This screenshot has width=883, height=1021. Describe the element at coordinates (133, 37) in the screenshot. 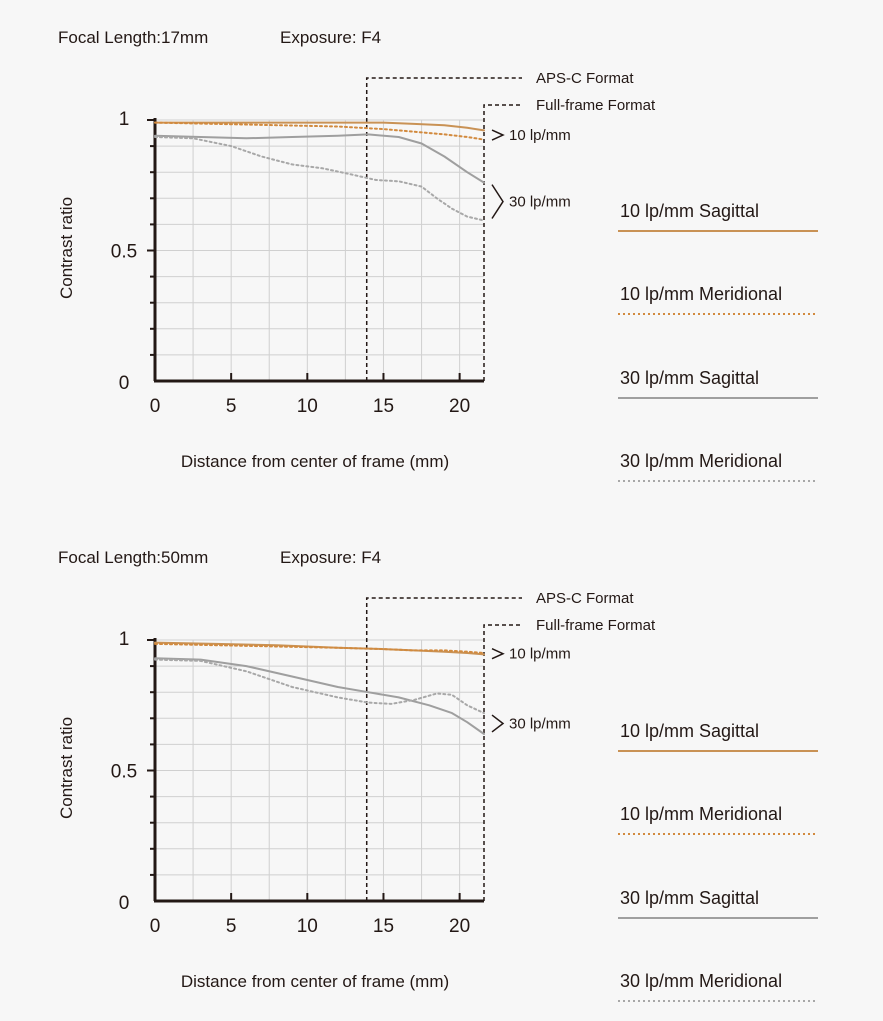

I see `focal-length-label: Focal Length:17mm` at that location.